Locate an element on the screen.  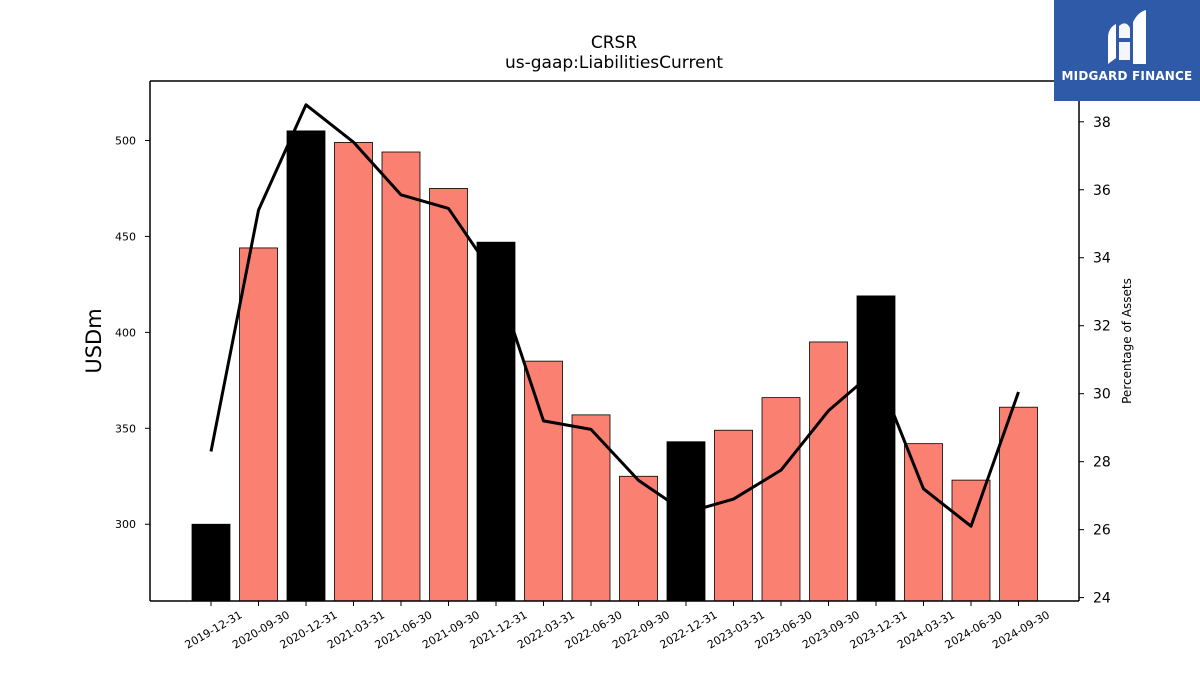
right-tick-label: 34 is located at coordinates (1102, 259).